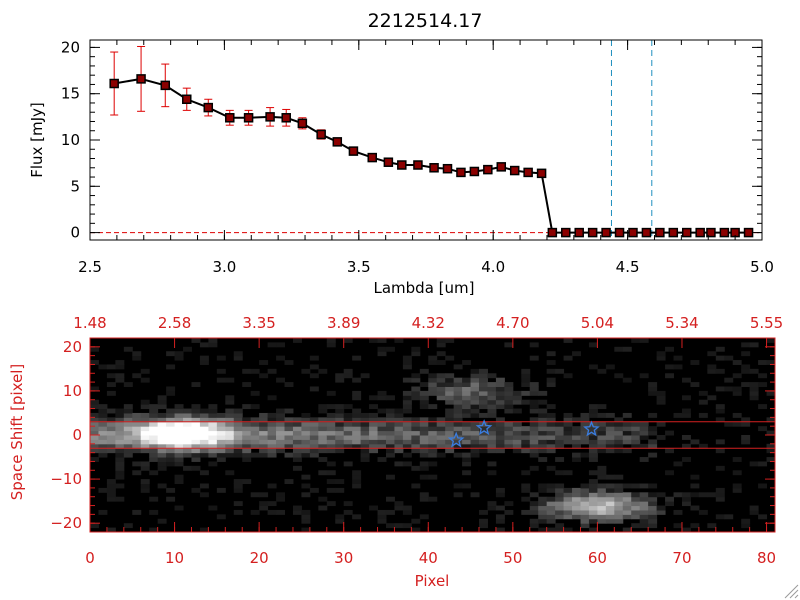 This screenshot has width=800, height=600. I want to click on resize-grip-icon, so click(791, 591).